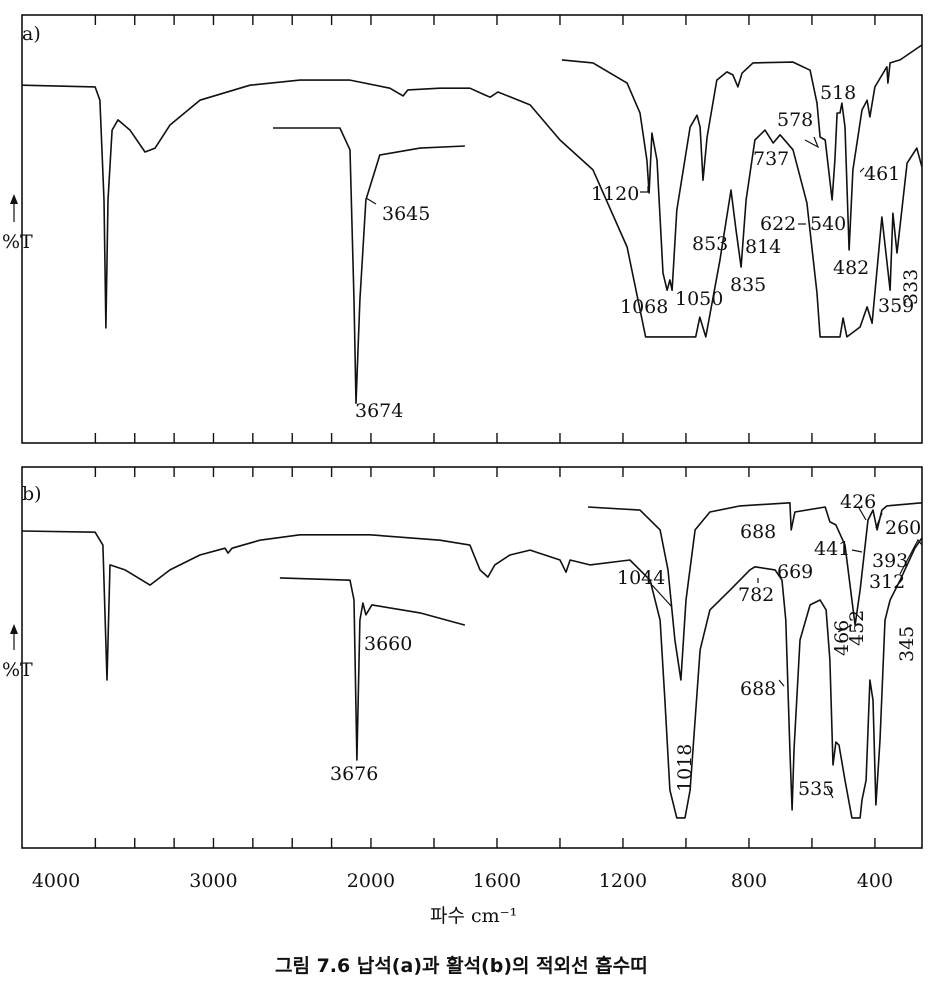  Describe the element at coordinates (32, 494) in the screenshot. I see `panel-b-label: b)` at that location.